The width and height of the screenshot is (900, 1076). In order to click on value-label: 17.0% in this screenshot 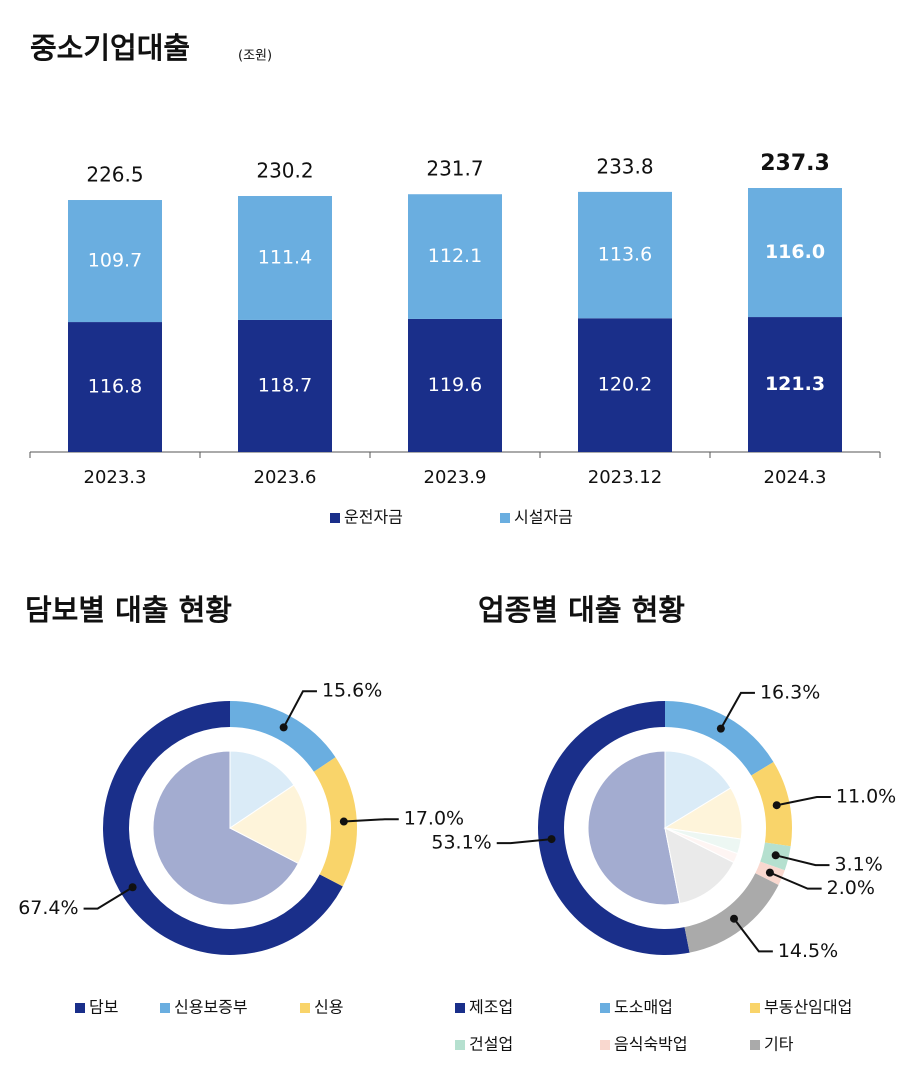, I will do `click(434, 819)`.